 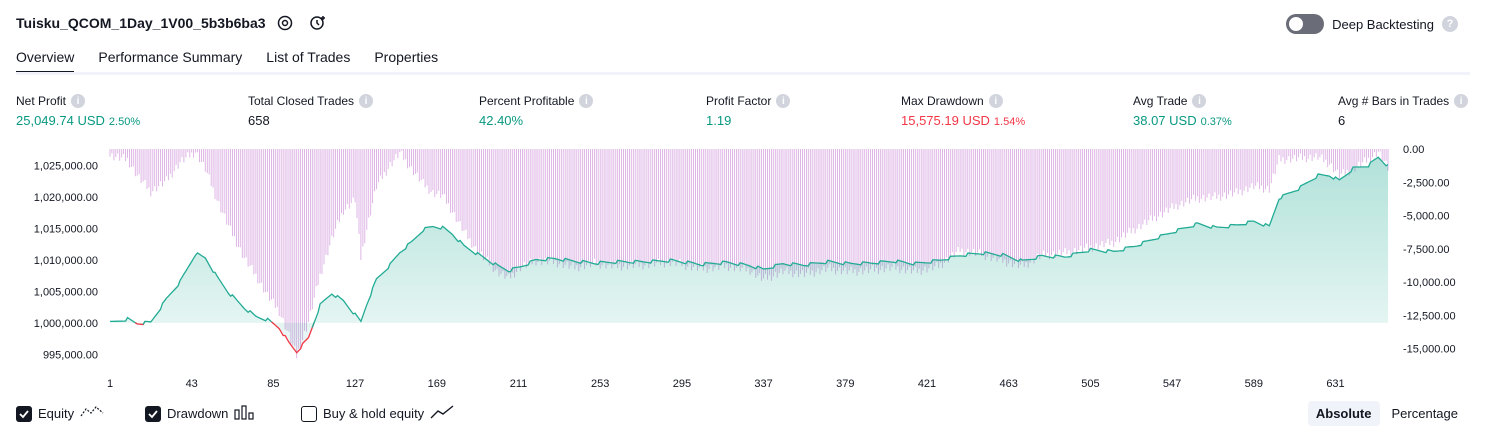 What do you see at coordinates (1425, 413) in the screenshot?
I see `percentage-button: Percentage` at bounding box center [1425, 413].